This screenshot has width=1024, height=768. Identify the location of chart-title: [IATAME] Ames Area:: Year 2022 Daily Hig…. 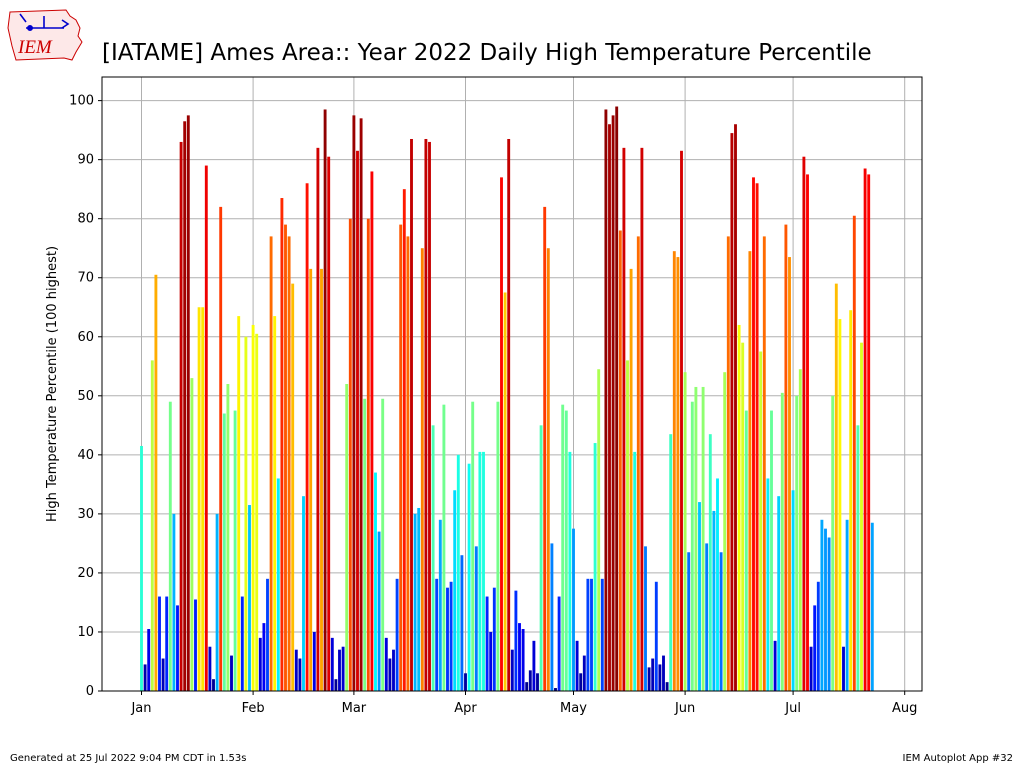
(487, 53).